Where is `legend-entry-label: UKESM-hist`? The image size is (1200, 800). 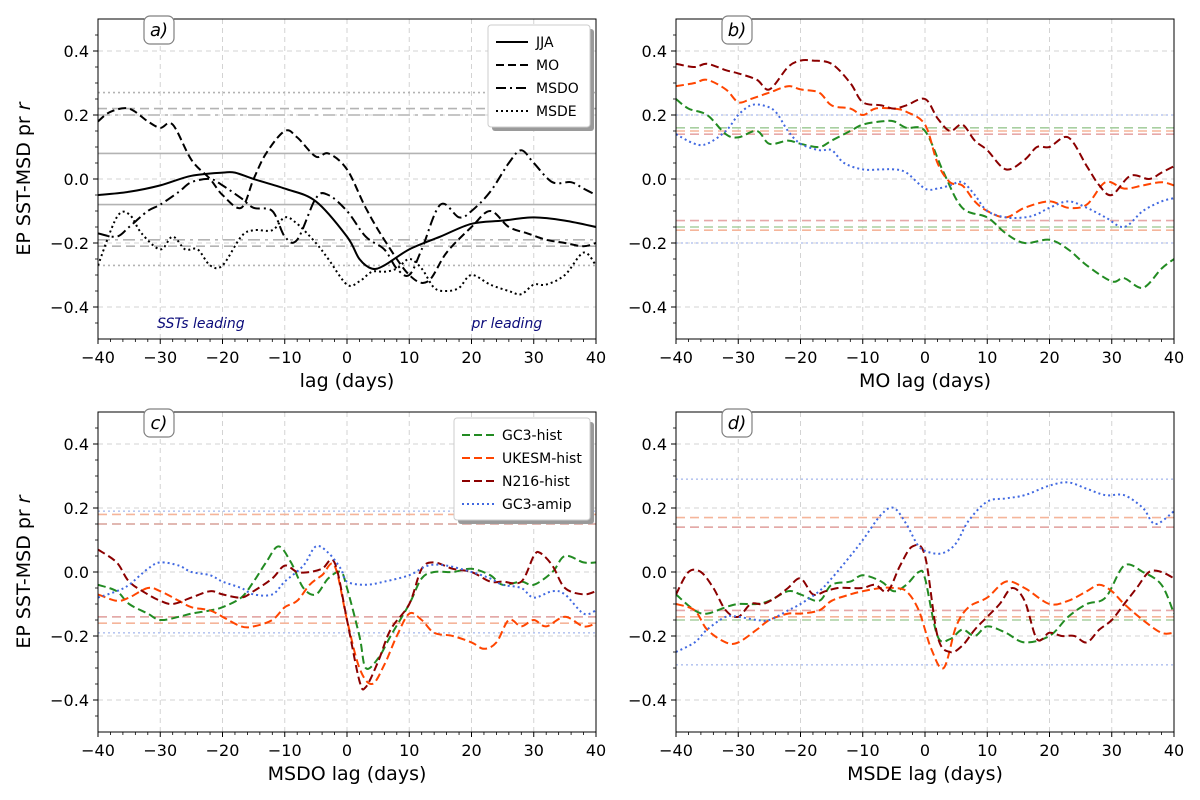
legend-entry-label: UKESM-hist is located at coordinates (542, 459).